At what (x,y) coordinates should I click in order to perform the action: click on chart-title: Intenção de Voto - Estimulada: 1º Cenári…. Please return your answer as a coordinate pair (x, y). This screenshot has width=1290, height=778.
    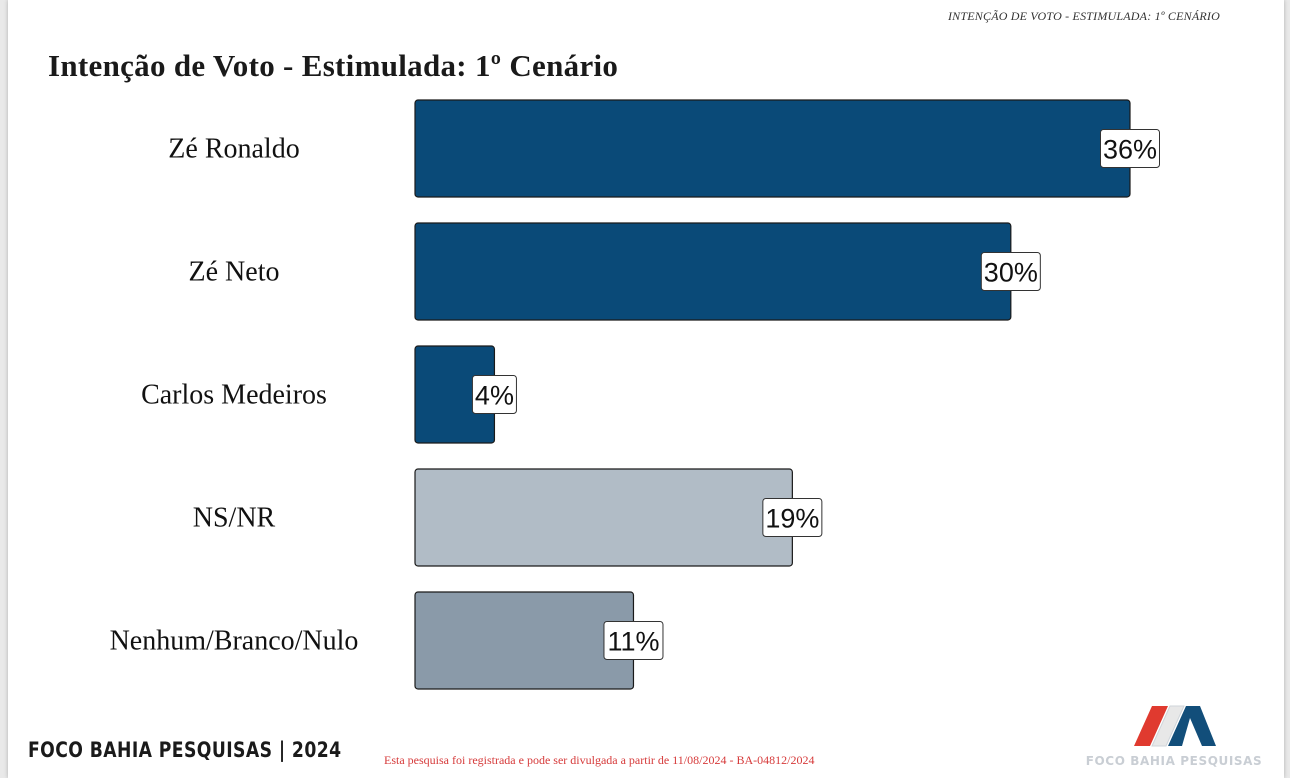
    Looking at the image, I should click on (333, 65).